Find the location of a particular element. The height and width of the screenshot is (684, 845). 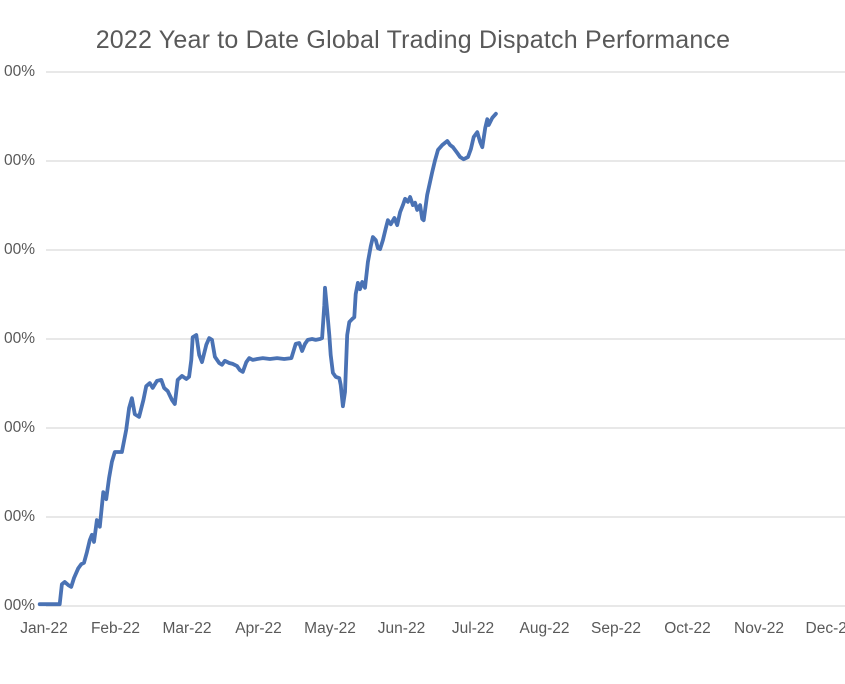

x-tick-label: Feb-22 is located at coordinates (115, 628).